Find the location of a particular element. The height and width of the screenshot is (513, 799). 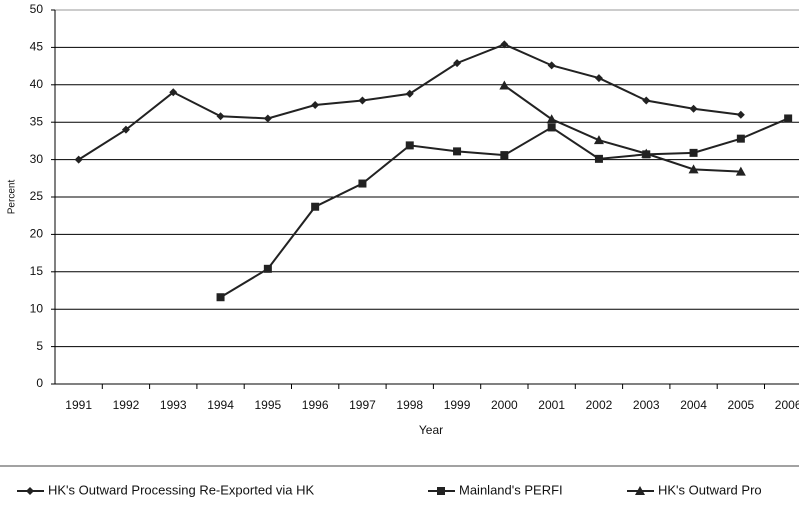

series-line is located at coordinates (622, 128).